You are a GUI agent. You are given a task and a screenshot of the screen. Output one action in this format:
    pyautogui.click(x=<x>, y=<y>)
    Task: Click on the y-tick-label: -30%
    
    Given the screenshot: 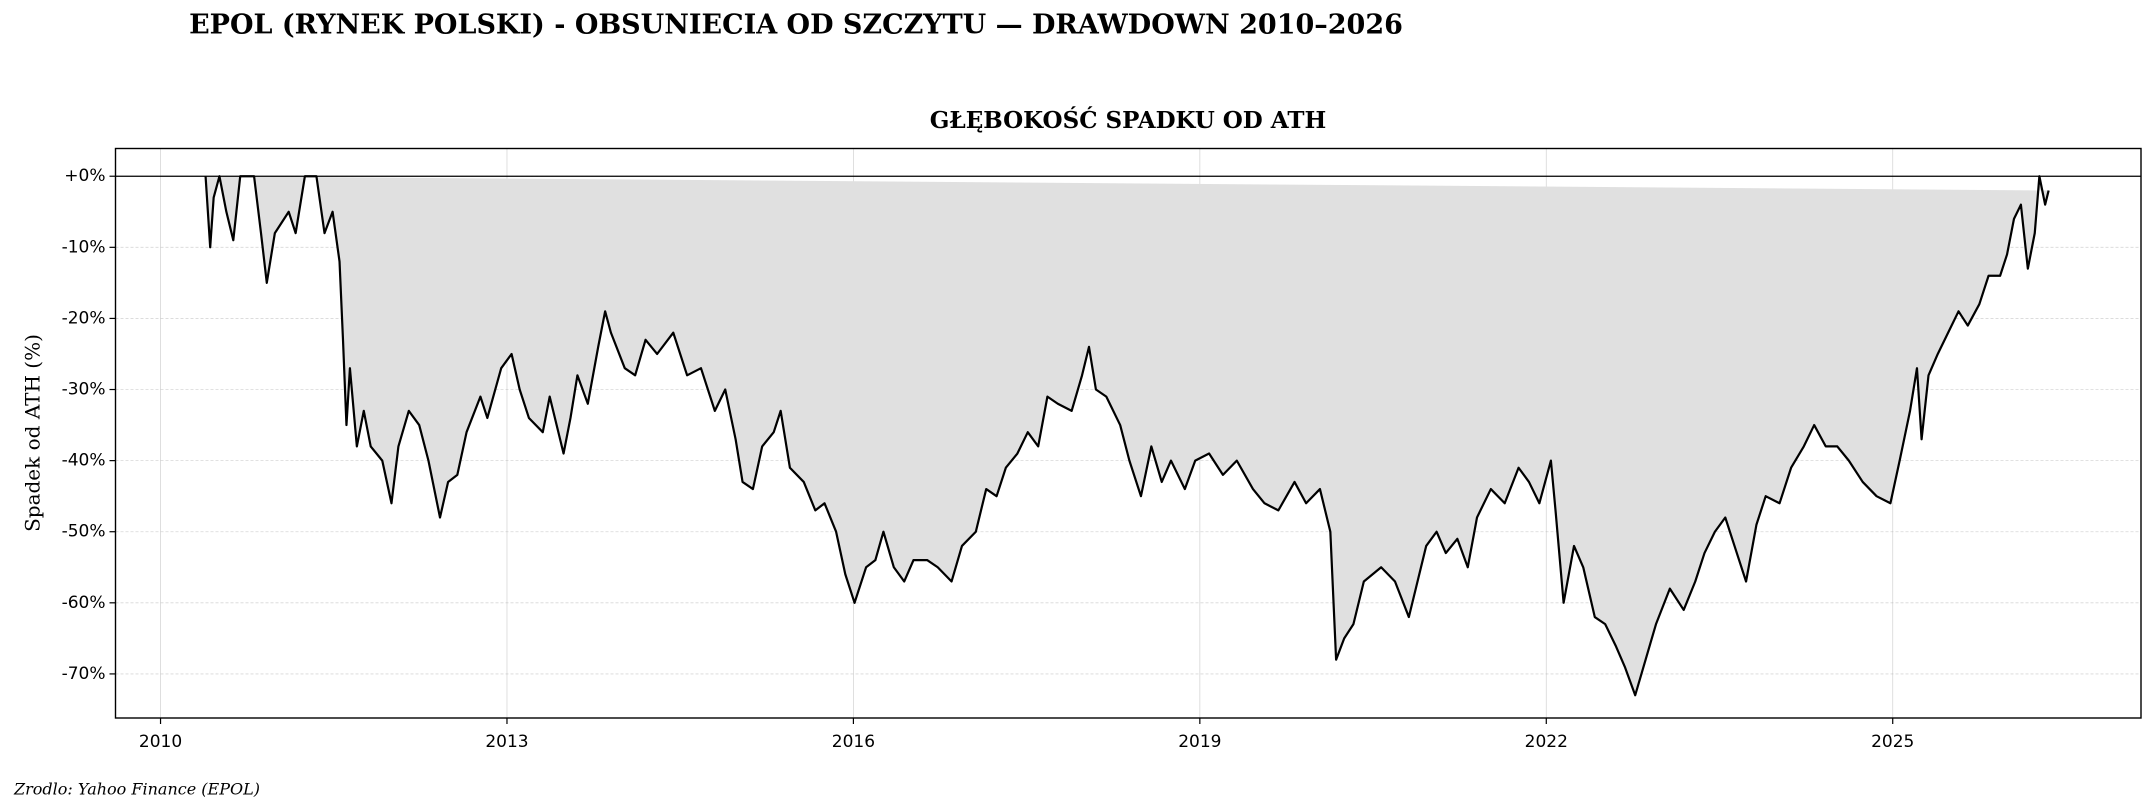 What is the action you would take?
    pyautogui.click(x=84, y=390)
    